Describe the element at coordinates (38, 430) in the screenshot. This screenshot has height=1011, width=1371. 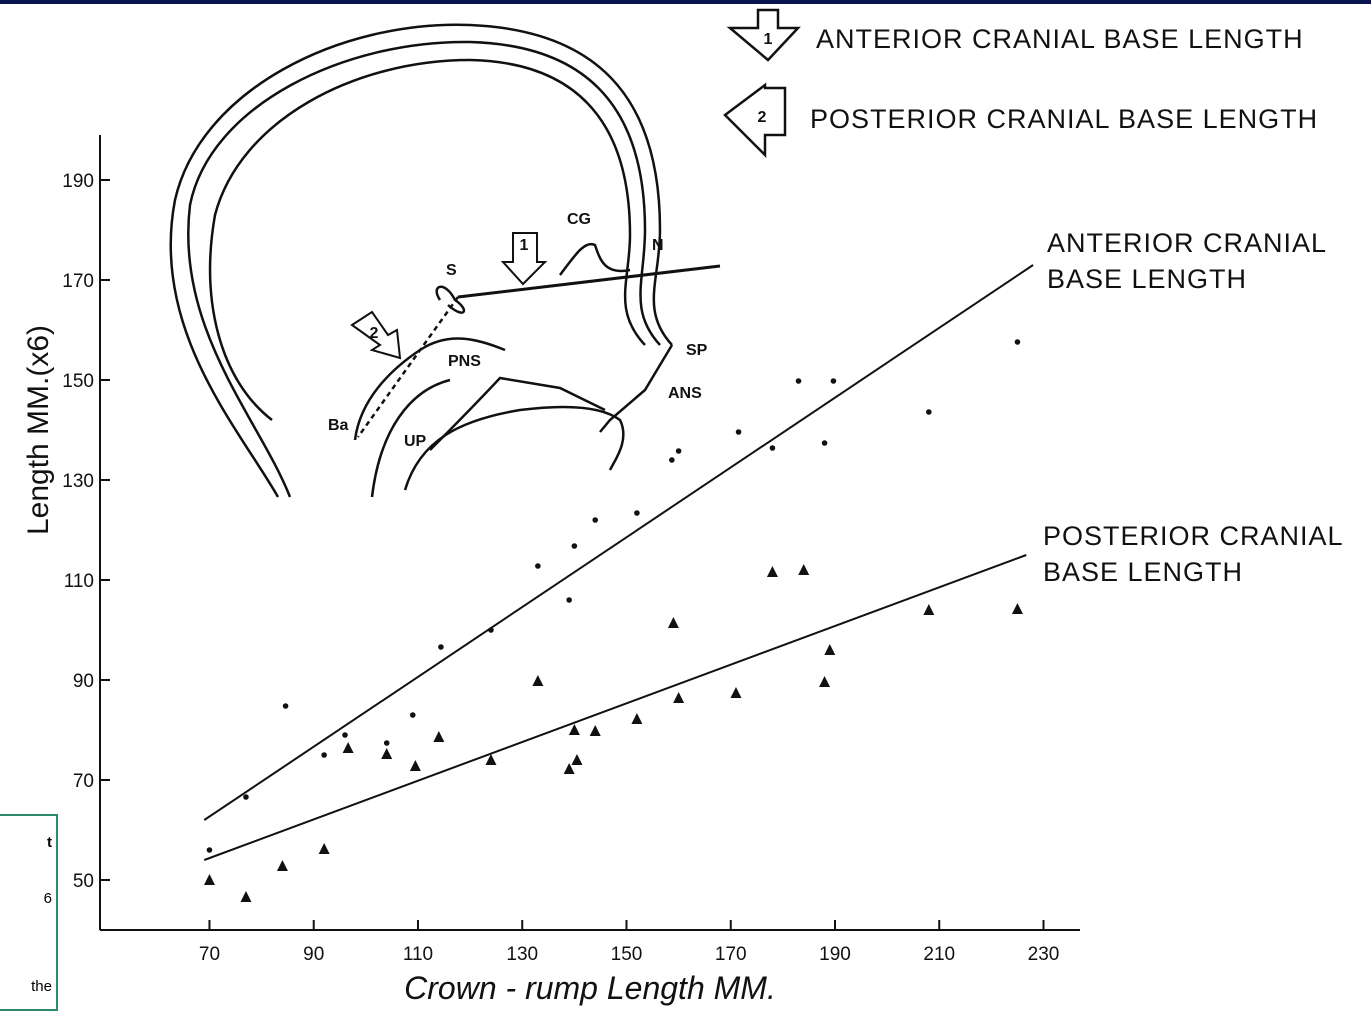
I see `y-axis-label: Length MM.(x6)` at that location.